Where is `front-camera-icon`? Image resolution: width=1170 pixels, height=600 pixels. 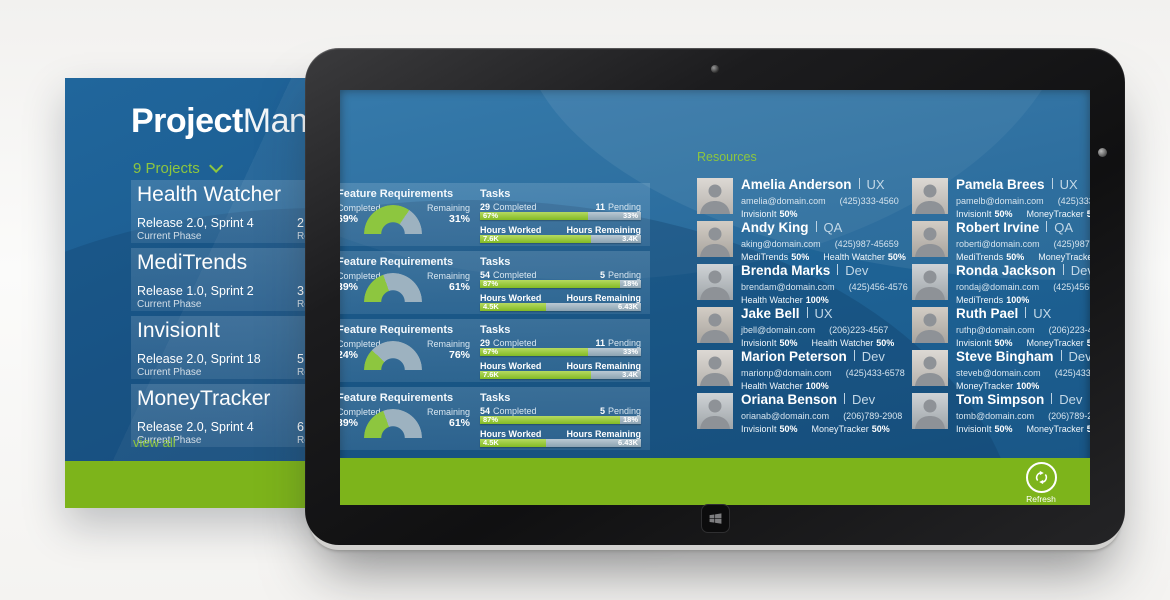
front-camera-icon is located at coordinates (715, 69).